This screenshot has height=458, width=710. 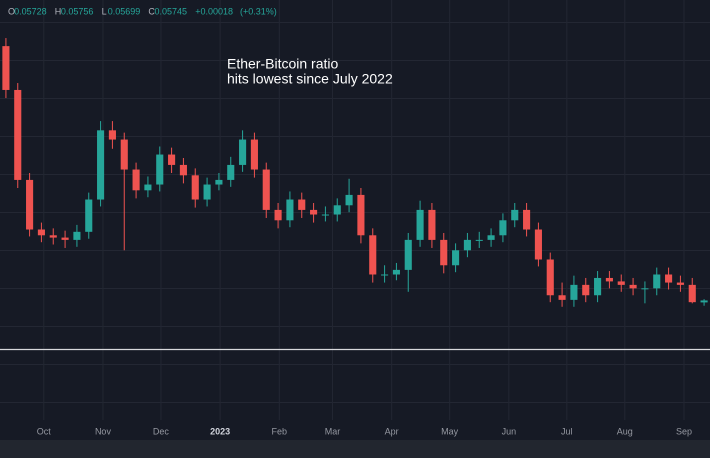 What do you see at coordinates (280, 431) in the screenshot?
I see `x-tick-label: Feb` at bounding box center [280, 431].